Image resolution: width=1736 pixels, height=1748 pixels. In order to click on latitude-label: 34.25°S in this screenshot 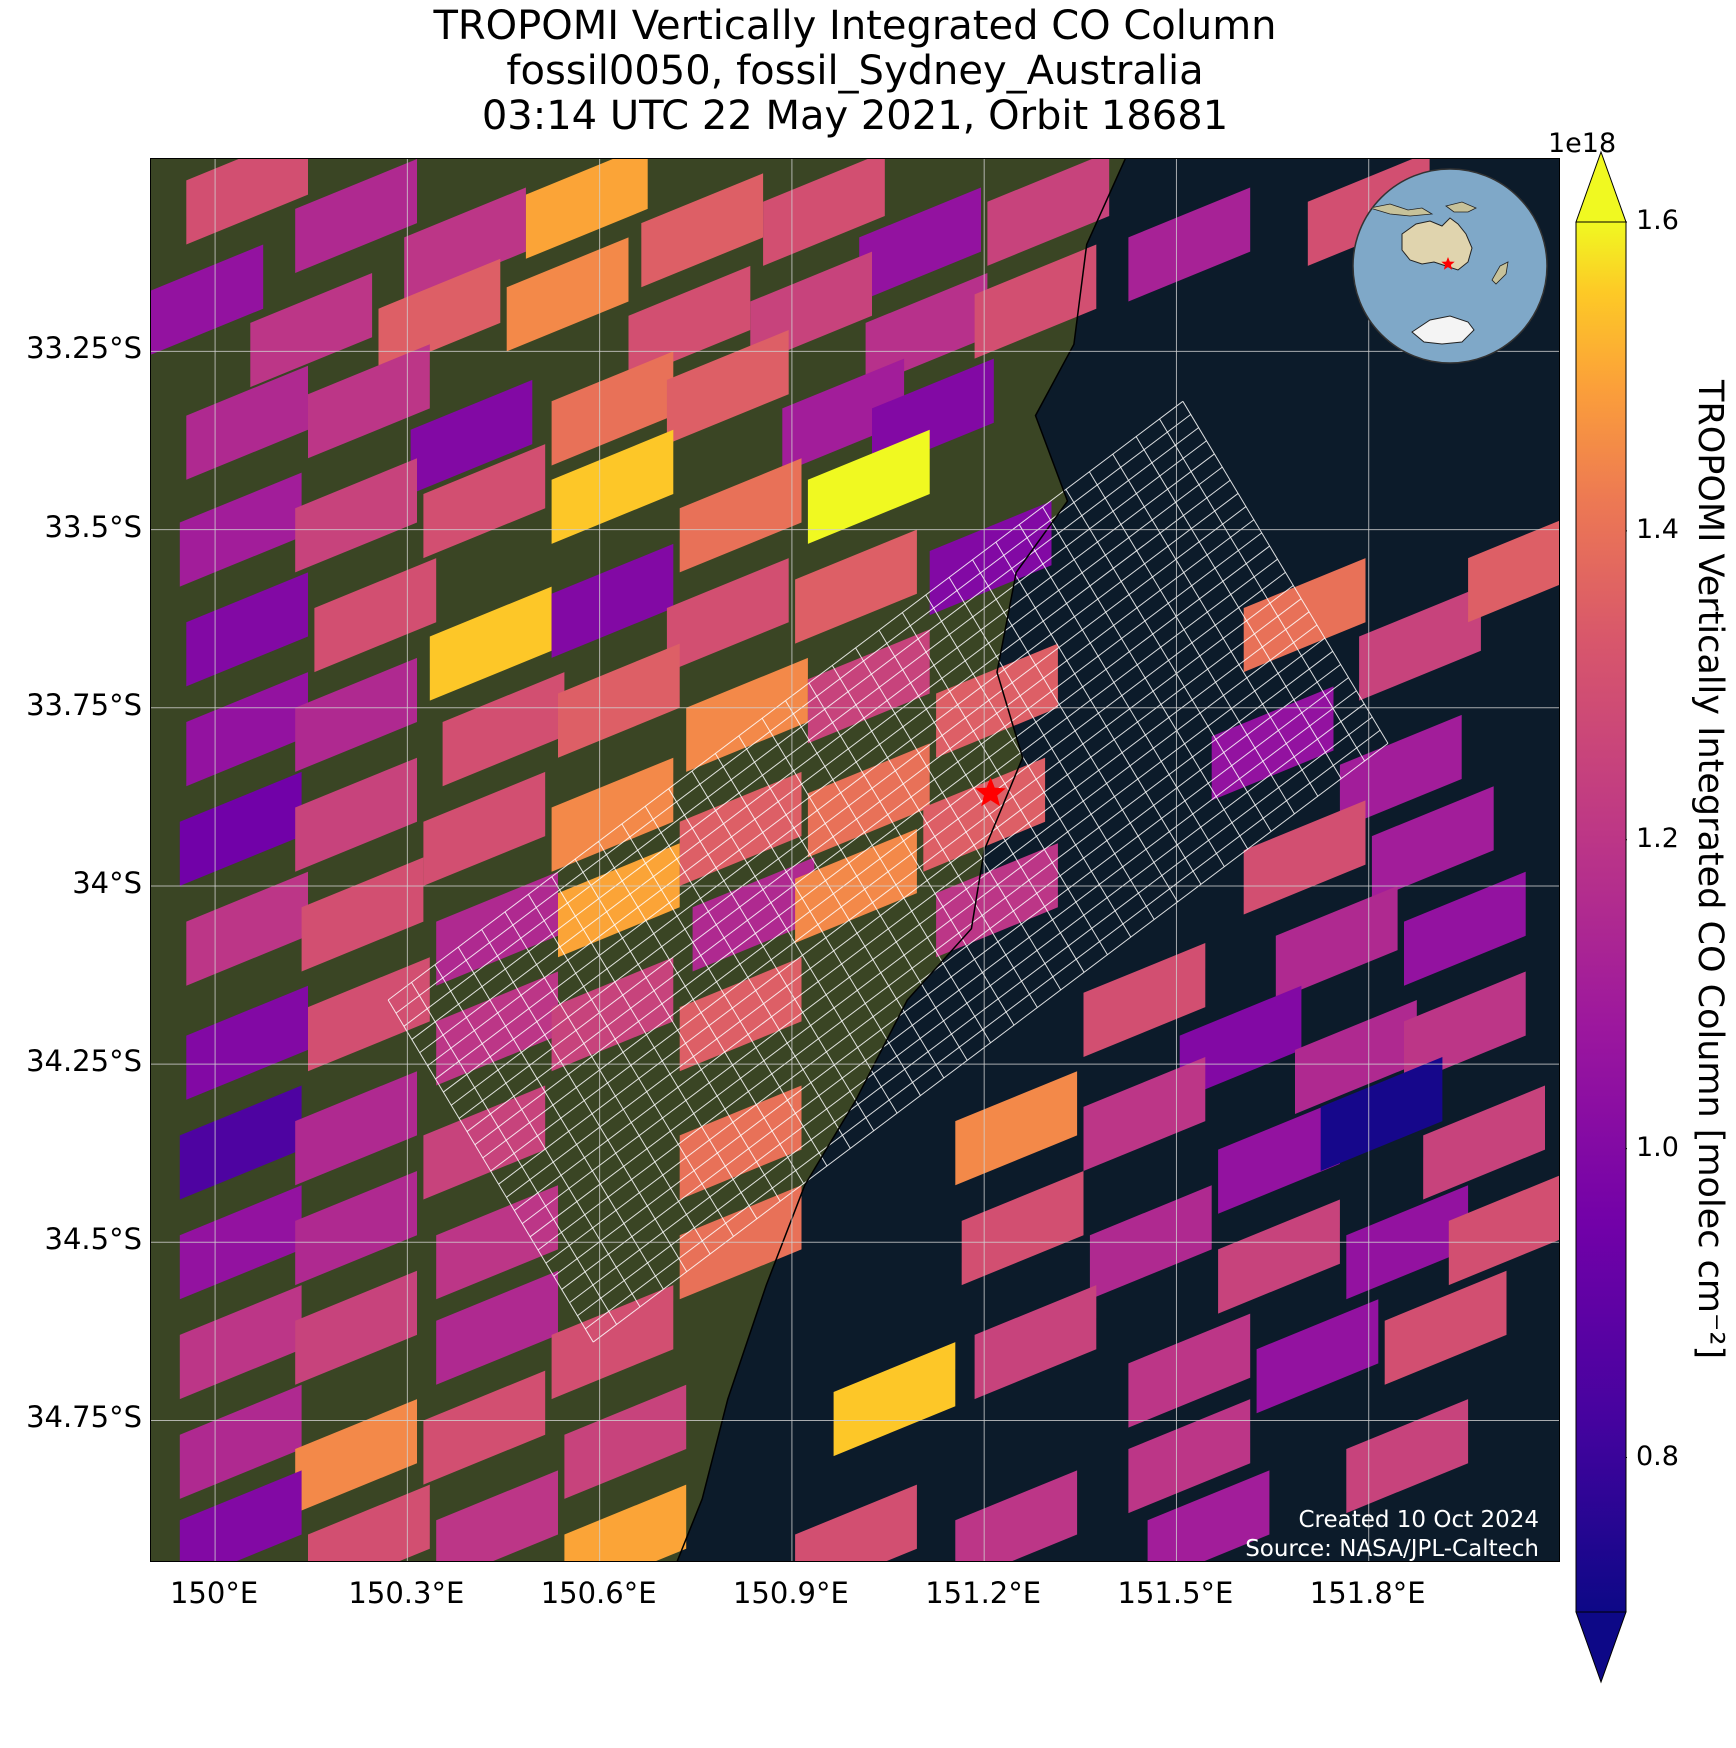, I will do `click(84, 1061)`.